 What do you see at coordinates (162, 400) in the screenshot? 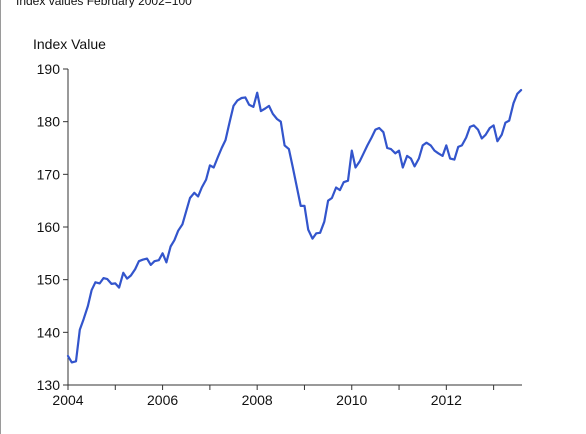
I see `x-tick-label: 2006` at bounding box center [162, 400].